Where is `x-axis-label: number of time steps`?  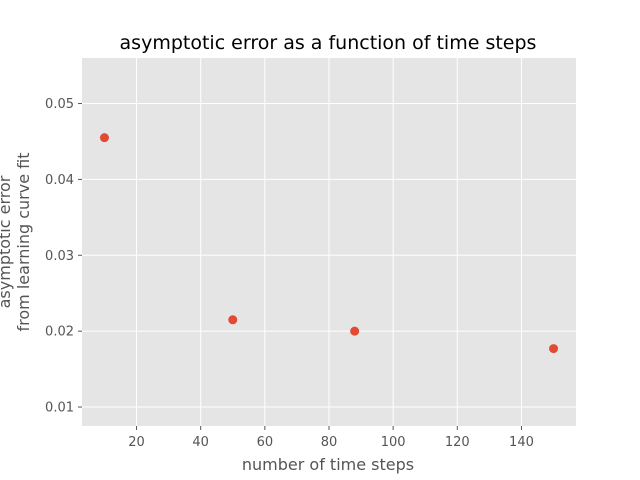 x-axis-label: number of time steps is located at coordinates (328, 464).